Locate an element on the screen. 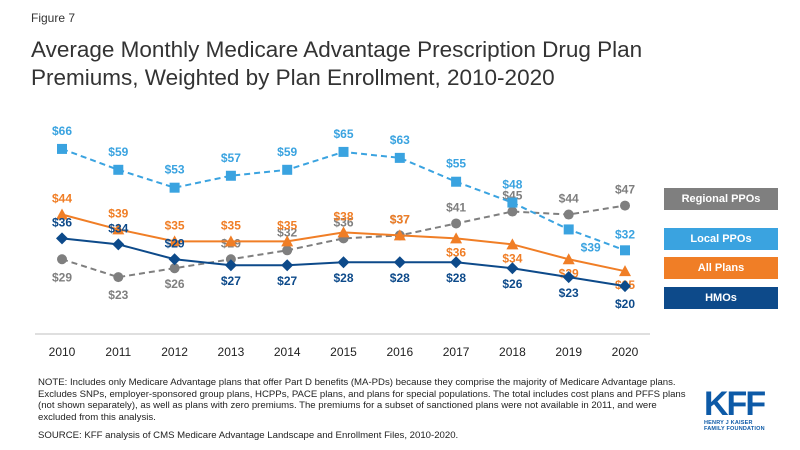 Image resolution: width=800 pixels, height=450 pixels. legend-regional-ppos: Regional PPOs is located at coordinates (721, 199).